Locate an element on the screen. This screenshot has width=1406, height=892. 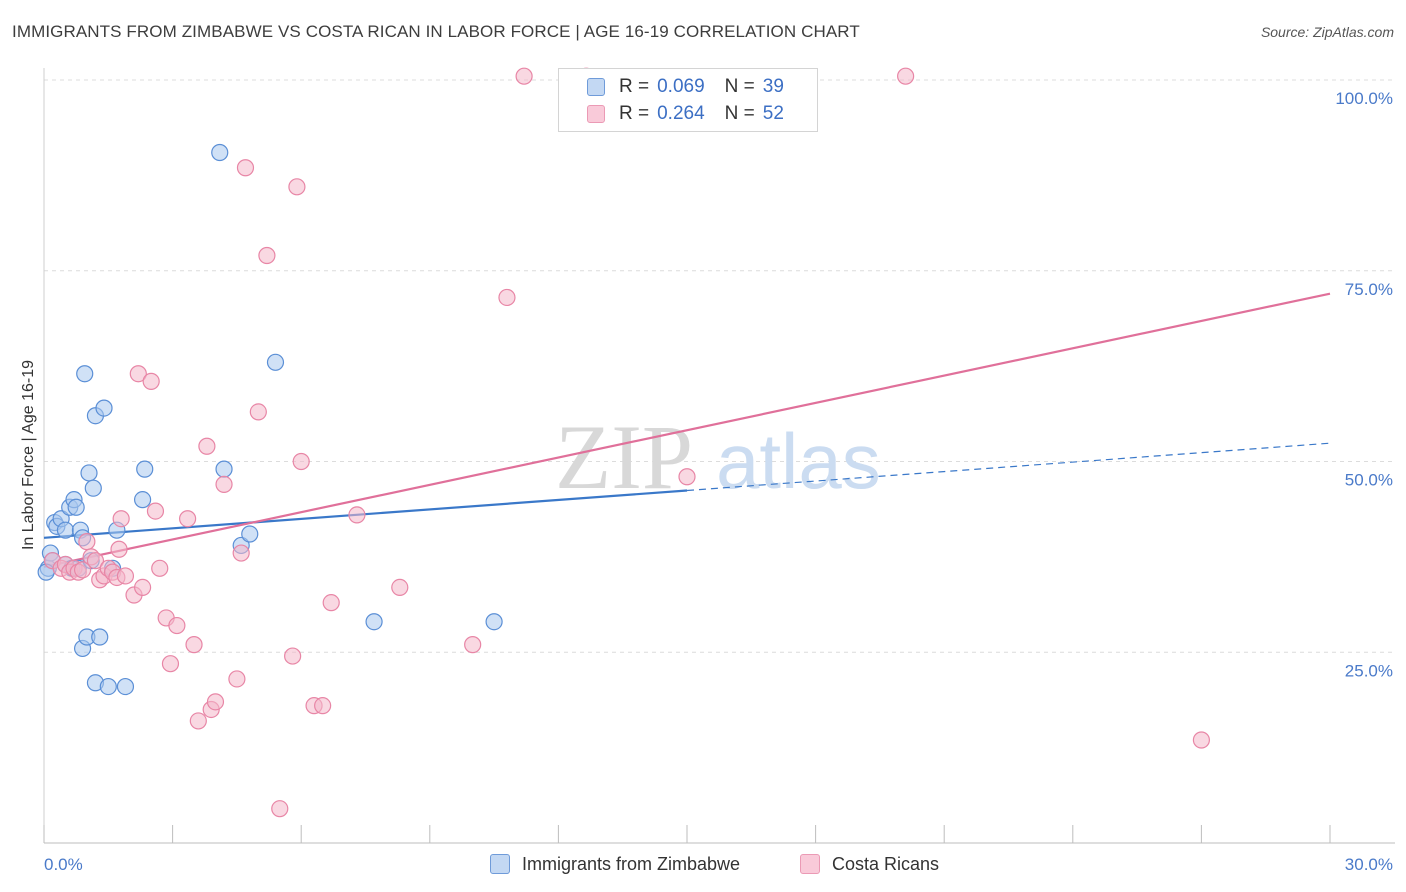
legend-row-costa-rican: R = 0.264 N = 52 is located at coordinates (685, 114).